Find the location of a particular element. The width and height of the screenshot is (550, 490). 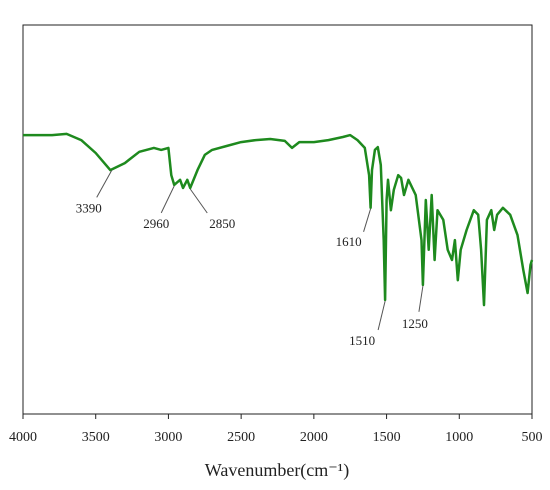

x-tick-label: 2000 is located at coordinates (314, 437).